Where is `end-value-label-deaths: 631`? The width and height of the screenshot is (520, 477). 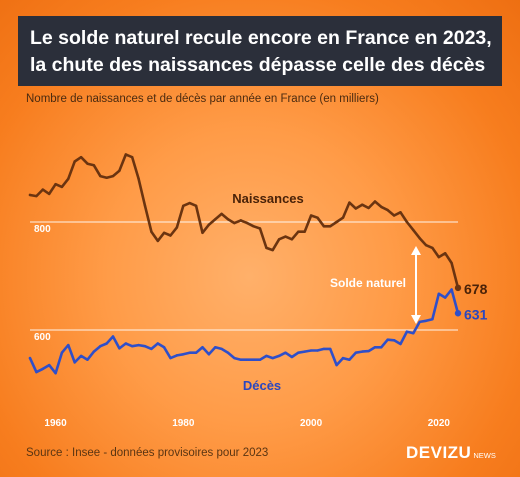 end-value-label-deaths: 631 is located at coordinates (476, 314).